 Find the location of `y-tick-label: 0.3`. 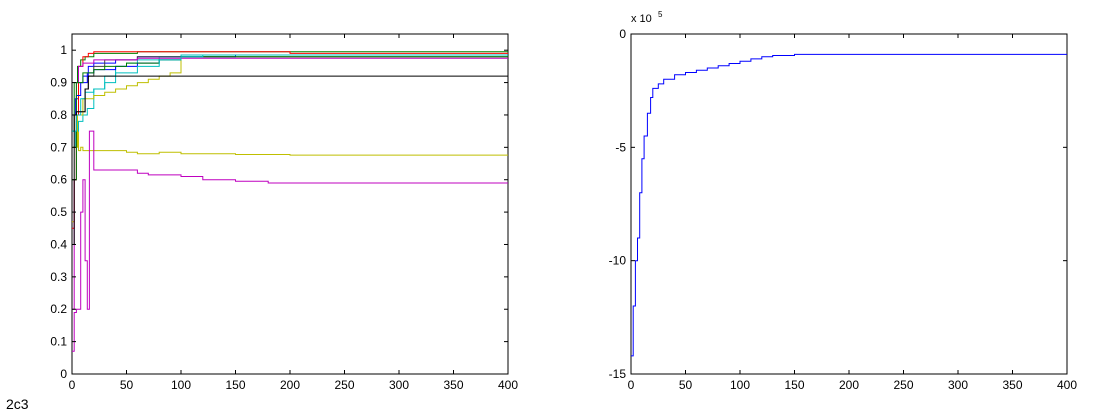

y-tick-label: 0.3 is located at coordinates (58, 277).